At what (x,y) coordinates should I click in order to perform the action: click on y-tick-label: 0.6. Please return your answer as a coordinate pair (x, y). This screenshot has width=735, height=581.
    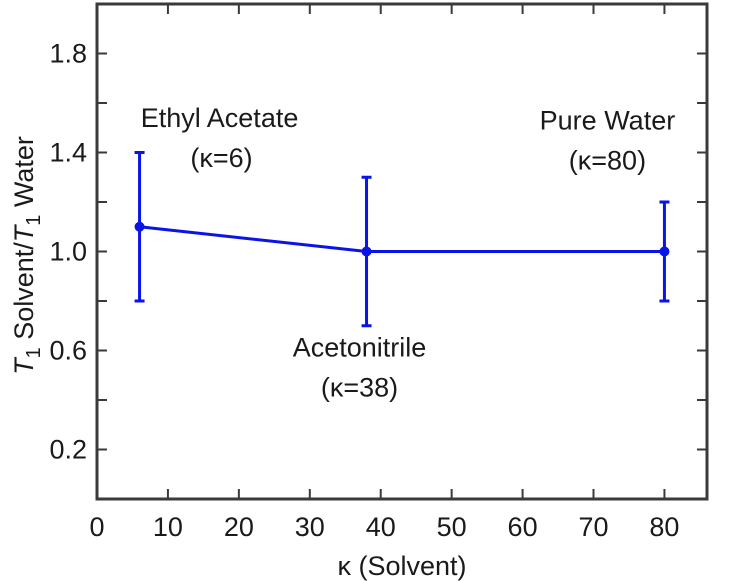
    Looking at the image, I should click on (68, 351).